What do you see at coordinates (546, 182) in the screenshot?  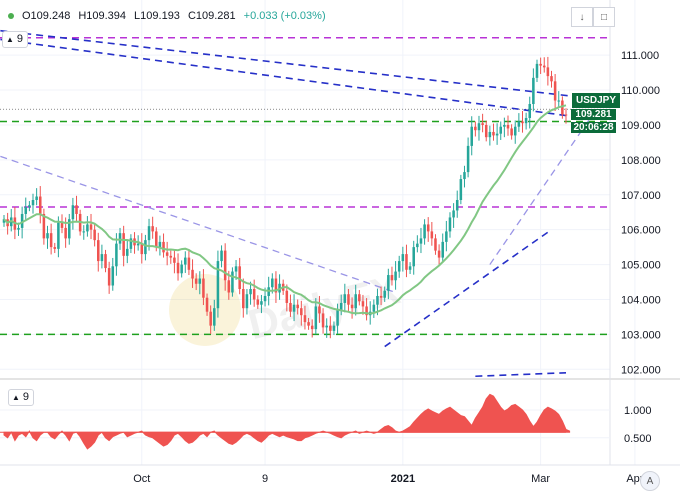 I see `trendline-steep-support` at bounding box center [546, 182].